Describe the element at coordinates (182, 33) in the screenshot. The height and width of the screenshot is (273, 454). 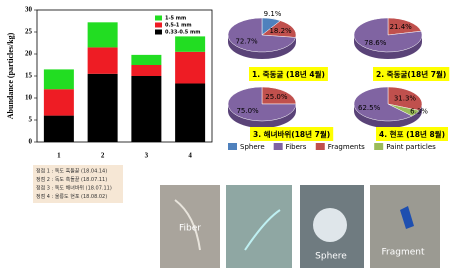
I see `legend-label: 0.33-0.5 mm` at that location.